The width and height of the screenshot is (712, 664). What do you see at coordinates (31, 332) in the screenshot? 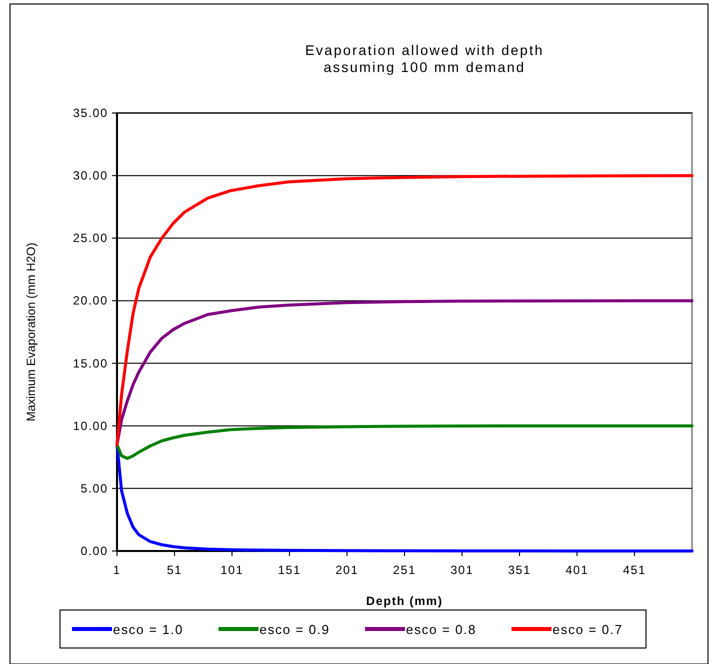
I see `y-axis-title: Maximum Evaporation (mm H2O)` at bounding box center [31, 332].